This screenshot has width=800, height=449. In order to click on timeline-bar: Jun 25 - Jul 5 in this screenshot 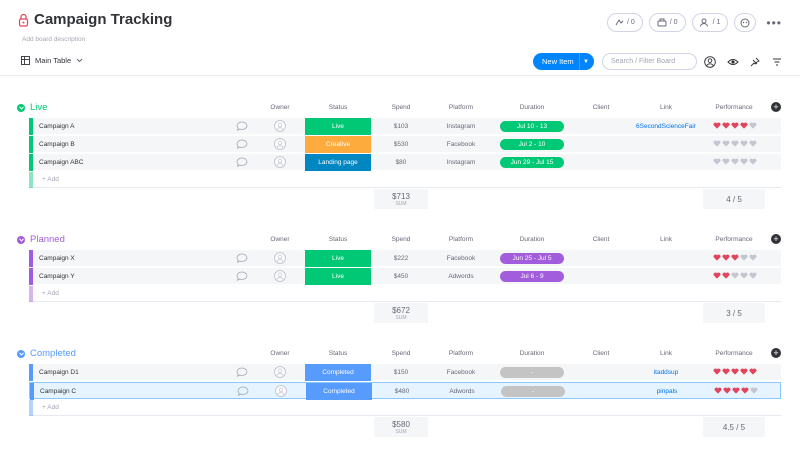, I will do `click(532, 258)`.